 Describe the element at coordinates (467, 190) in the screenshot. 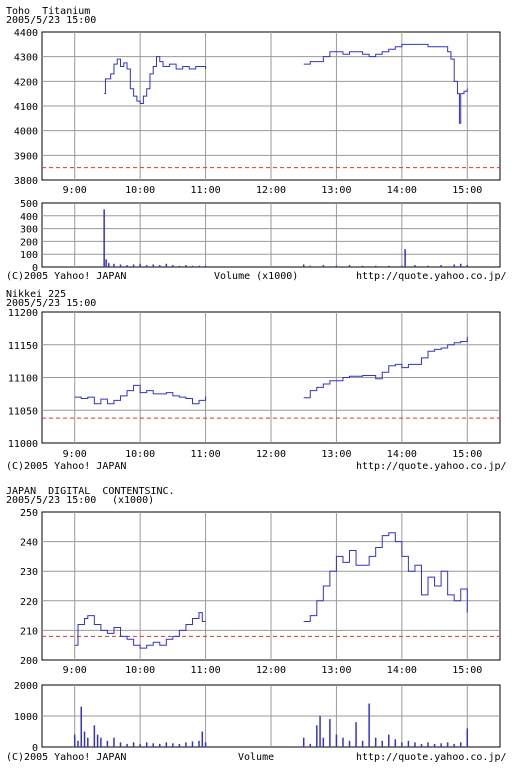

I see `chart1-xtick: 15:00` at that location.